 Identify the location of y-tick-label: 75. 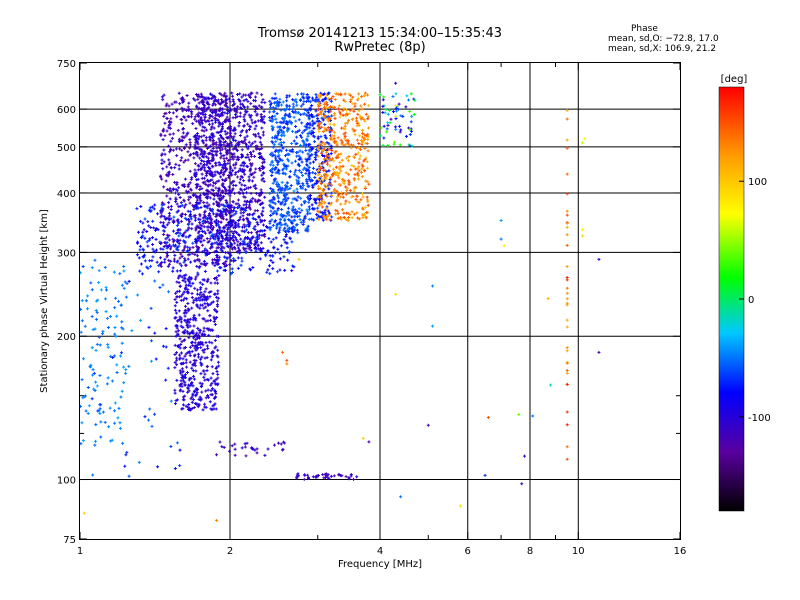
(69, 540).